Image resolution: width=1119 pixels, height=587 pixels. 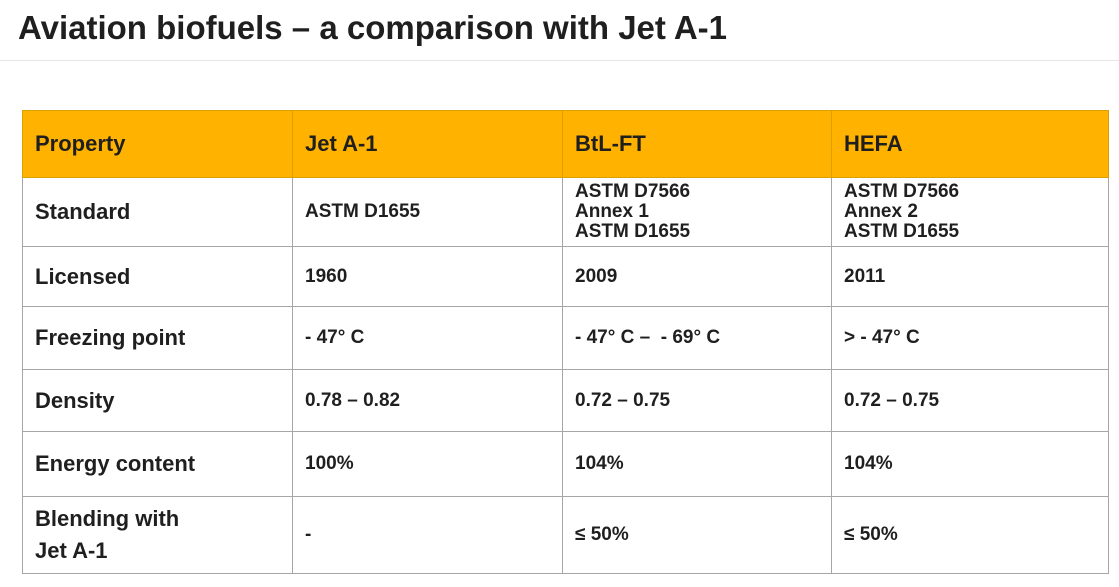 I want to click on header-hefa: HEFA, so click(x=970, y=144).